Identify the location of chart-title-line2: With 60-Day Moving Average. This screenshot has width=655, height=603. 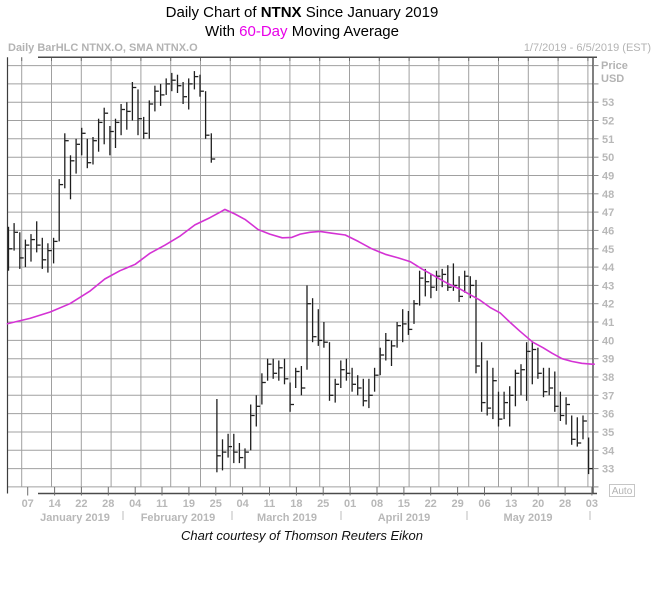
(302, 31).